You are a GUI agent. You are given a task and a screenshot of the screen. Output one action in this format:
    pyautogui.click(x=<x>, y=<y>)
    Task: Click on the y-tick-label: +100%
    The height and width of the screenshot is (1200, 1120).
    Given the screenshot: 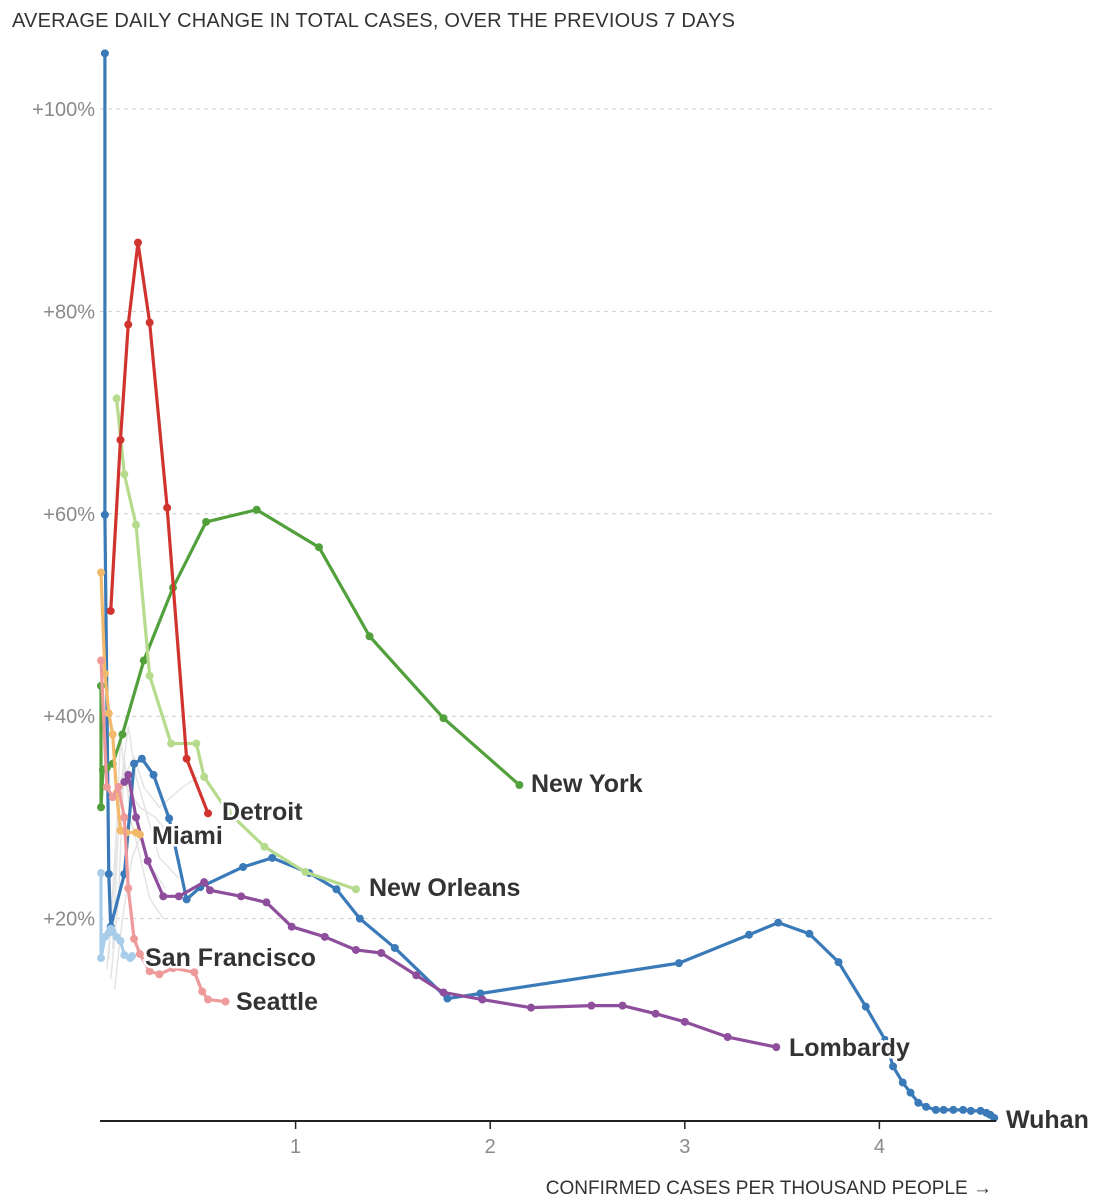 What is the action you would take?
    pyautogui.click(x=63, y=110)
    